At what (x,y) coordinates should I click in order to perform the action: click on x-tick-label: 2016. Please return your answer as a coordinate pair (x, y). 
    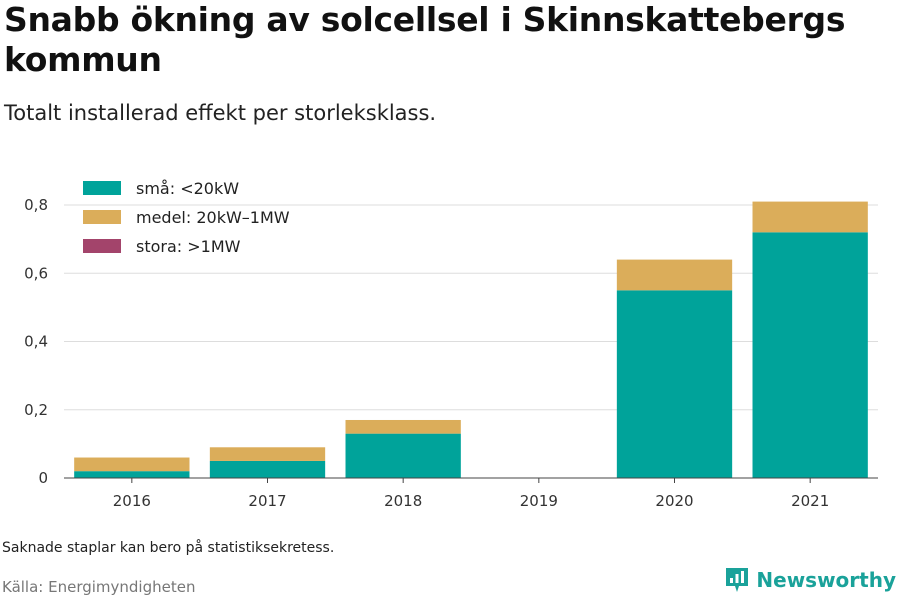
    Looking at the image, I should click on (132, 501).